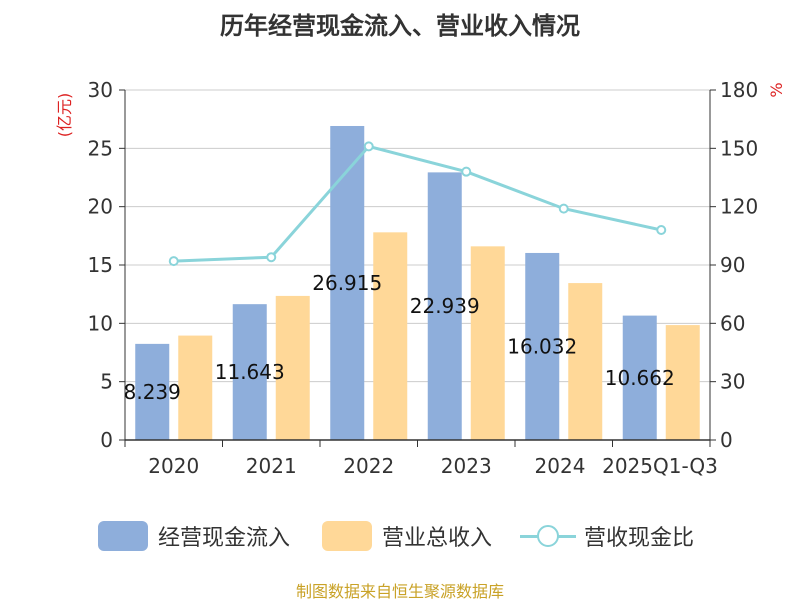 The image size is (800, 602). What do you see at coordinates (224, 538) in the screenshot?
I see `legend-label-cash-inflow: 经营现金流入` at bounding box center [224, 538].